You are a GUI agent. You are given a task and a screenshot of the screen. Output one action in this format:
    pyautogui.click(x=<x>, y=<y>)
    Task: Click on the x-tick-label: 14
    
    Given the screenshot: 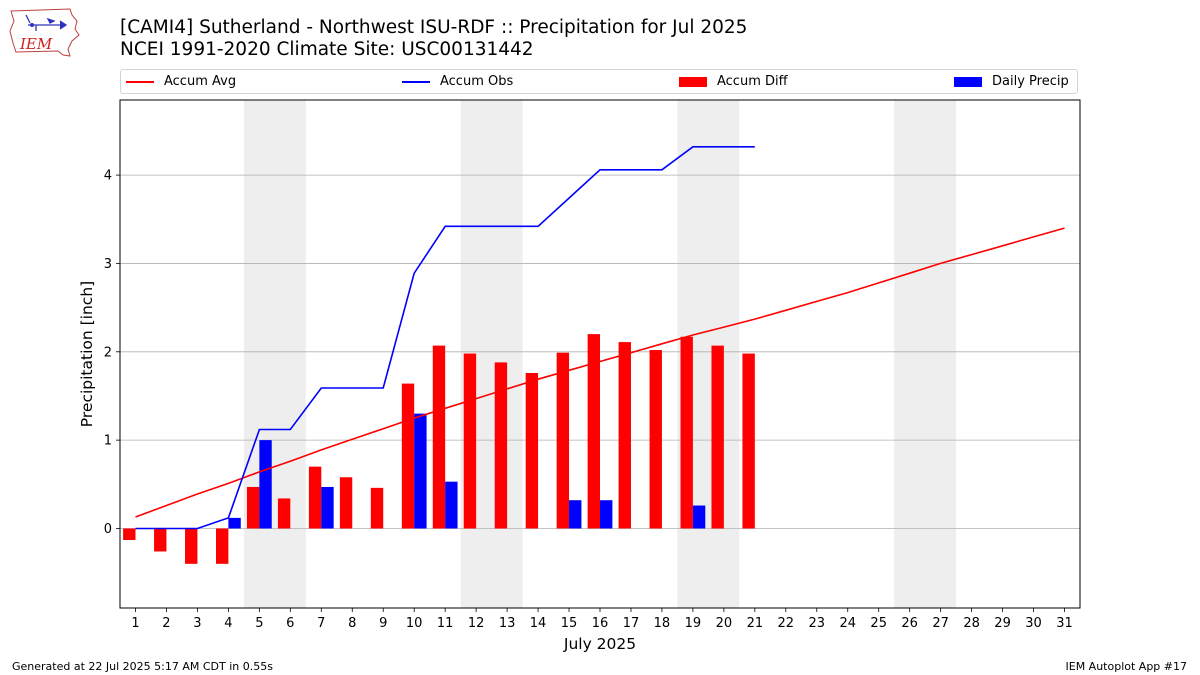 What is the action you would take?
    pyautogui.click(x=538, y=623)
    